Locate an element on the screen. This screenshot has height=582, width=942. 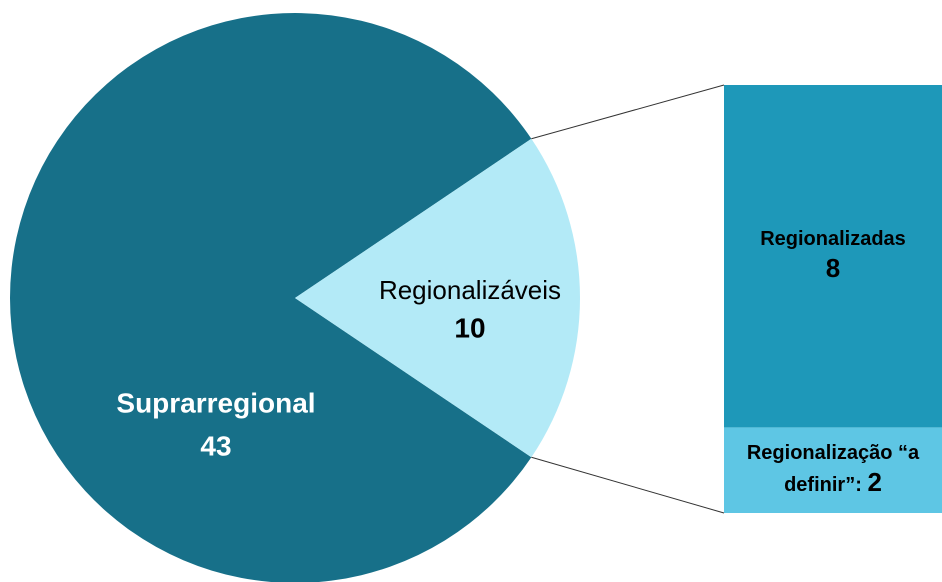
slice-value: 10 is located at coordinates (469, 327).